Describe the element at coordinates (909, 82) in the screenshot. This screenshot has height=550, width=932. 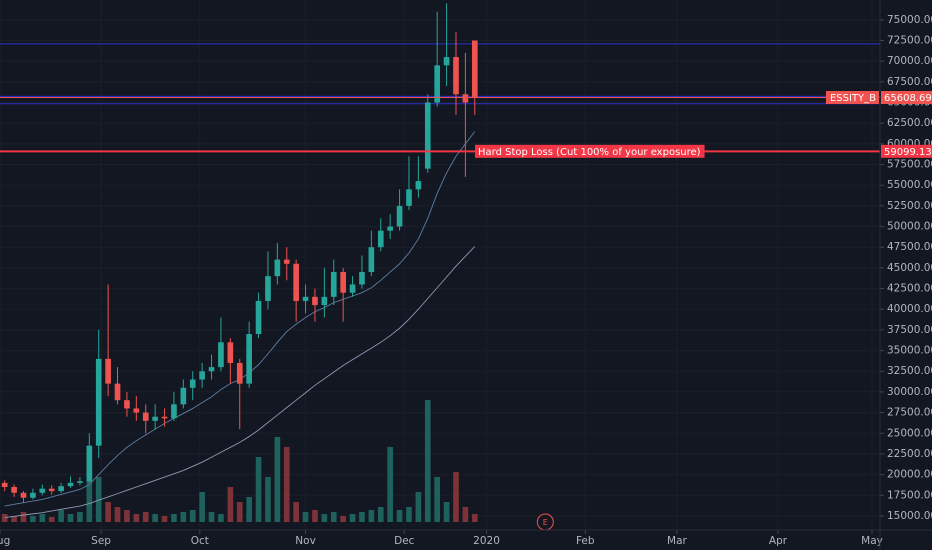
I see `y-tick-label: 67500.000` at that location.